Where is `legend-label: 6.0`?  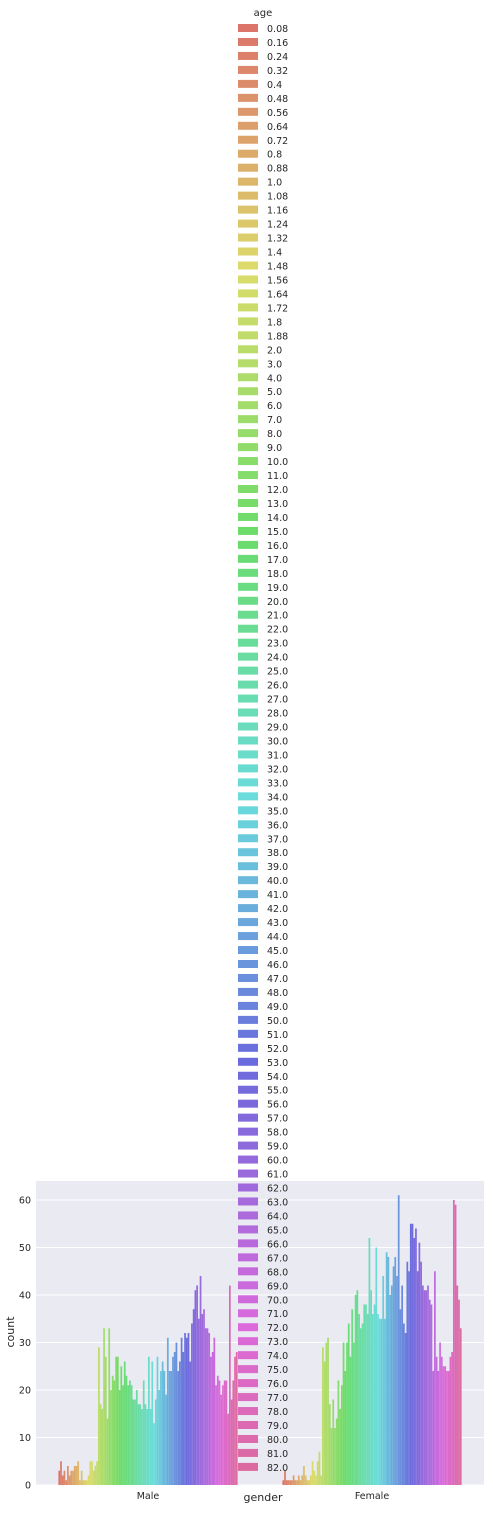
legend-label: 6.0 is located at coordinates (274, 406).